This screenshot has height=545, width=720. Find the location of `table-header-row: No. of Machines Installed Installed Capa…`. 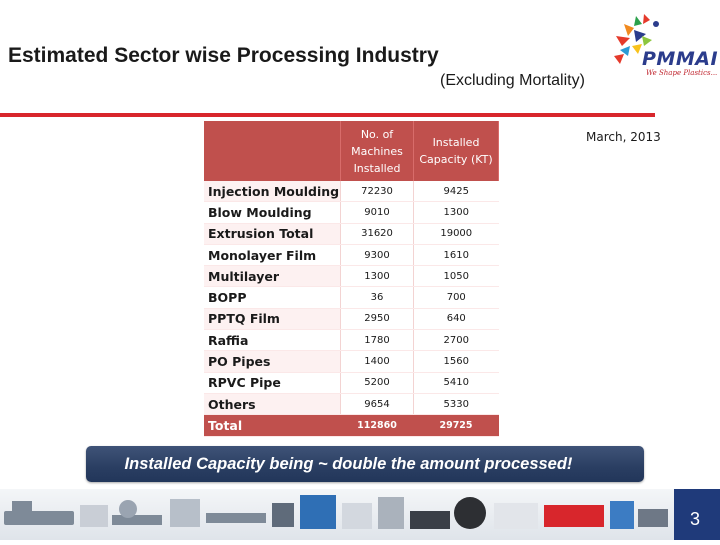

table-header-row: No. of Machines Installed Installed Capa… is located at coordinates (351, 151).